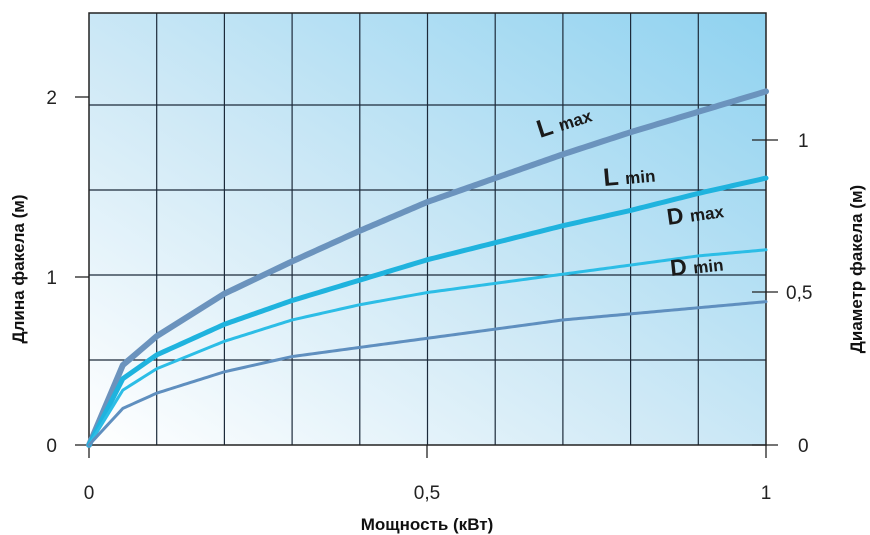 The image size is (870, 535). Describe the element at coordinates (856, 269) in the screenshot. I see `y-axis-title-right: Диаметр факела (м)` at that location.